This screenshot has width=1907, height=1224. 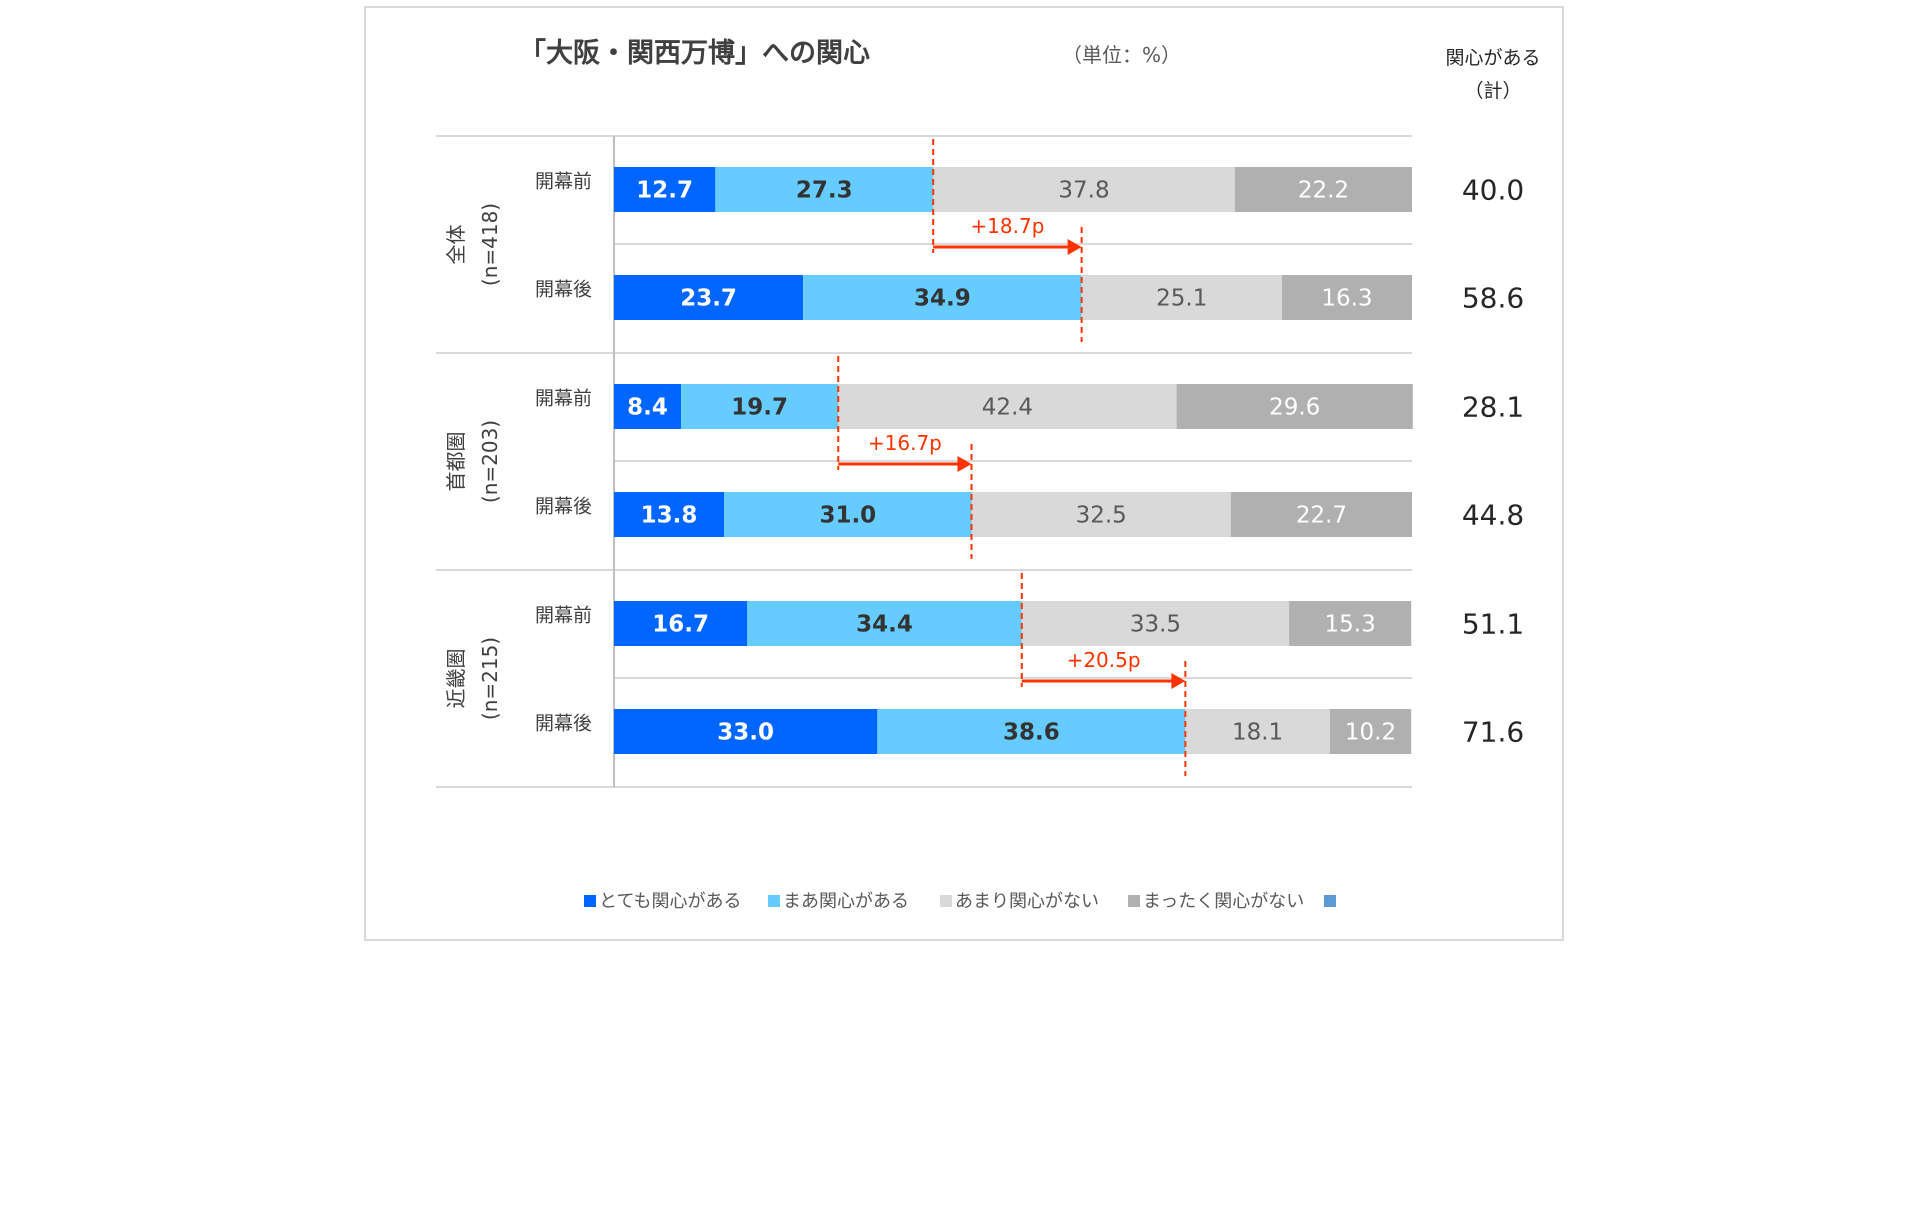 What do you see at coordinates (1121, 55) in the screenshot?
I see `unit-note: （単位：%）` at bounding box center [1121, 55].